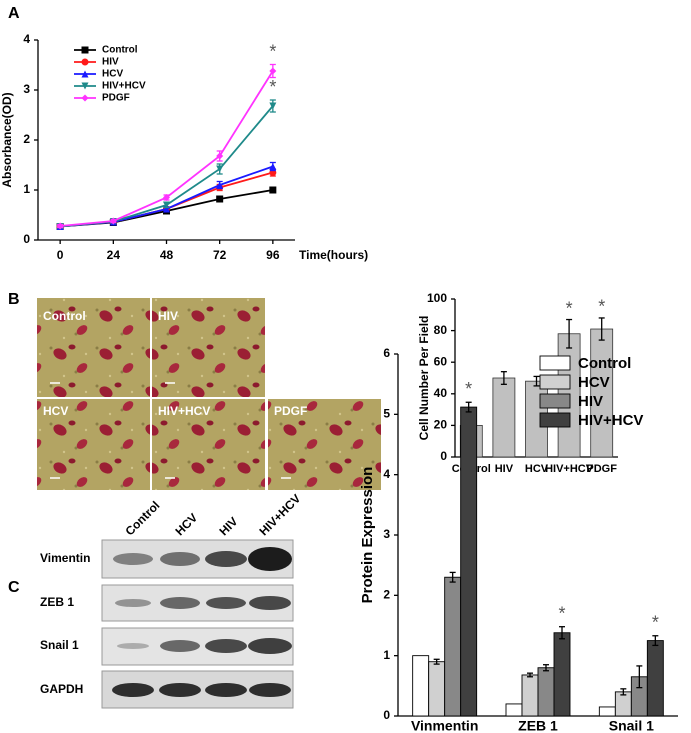 The image size is (691, 733). Describe the element at coordinates (290, 411) in the screenshot. I see `micrograph-label: PDGF` at that location.